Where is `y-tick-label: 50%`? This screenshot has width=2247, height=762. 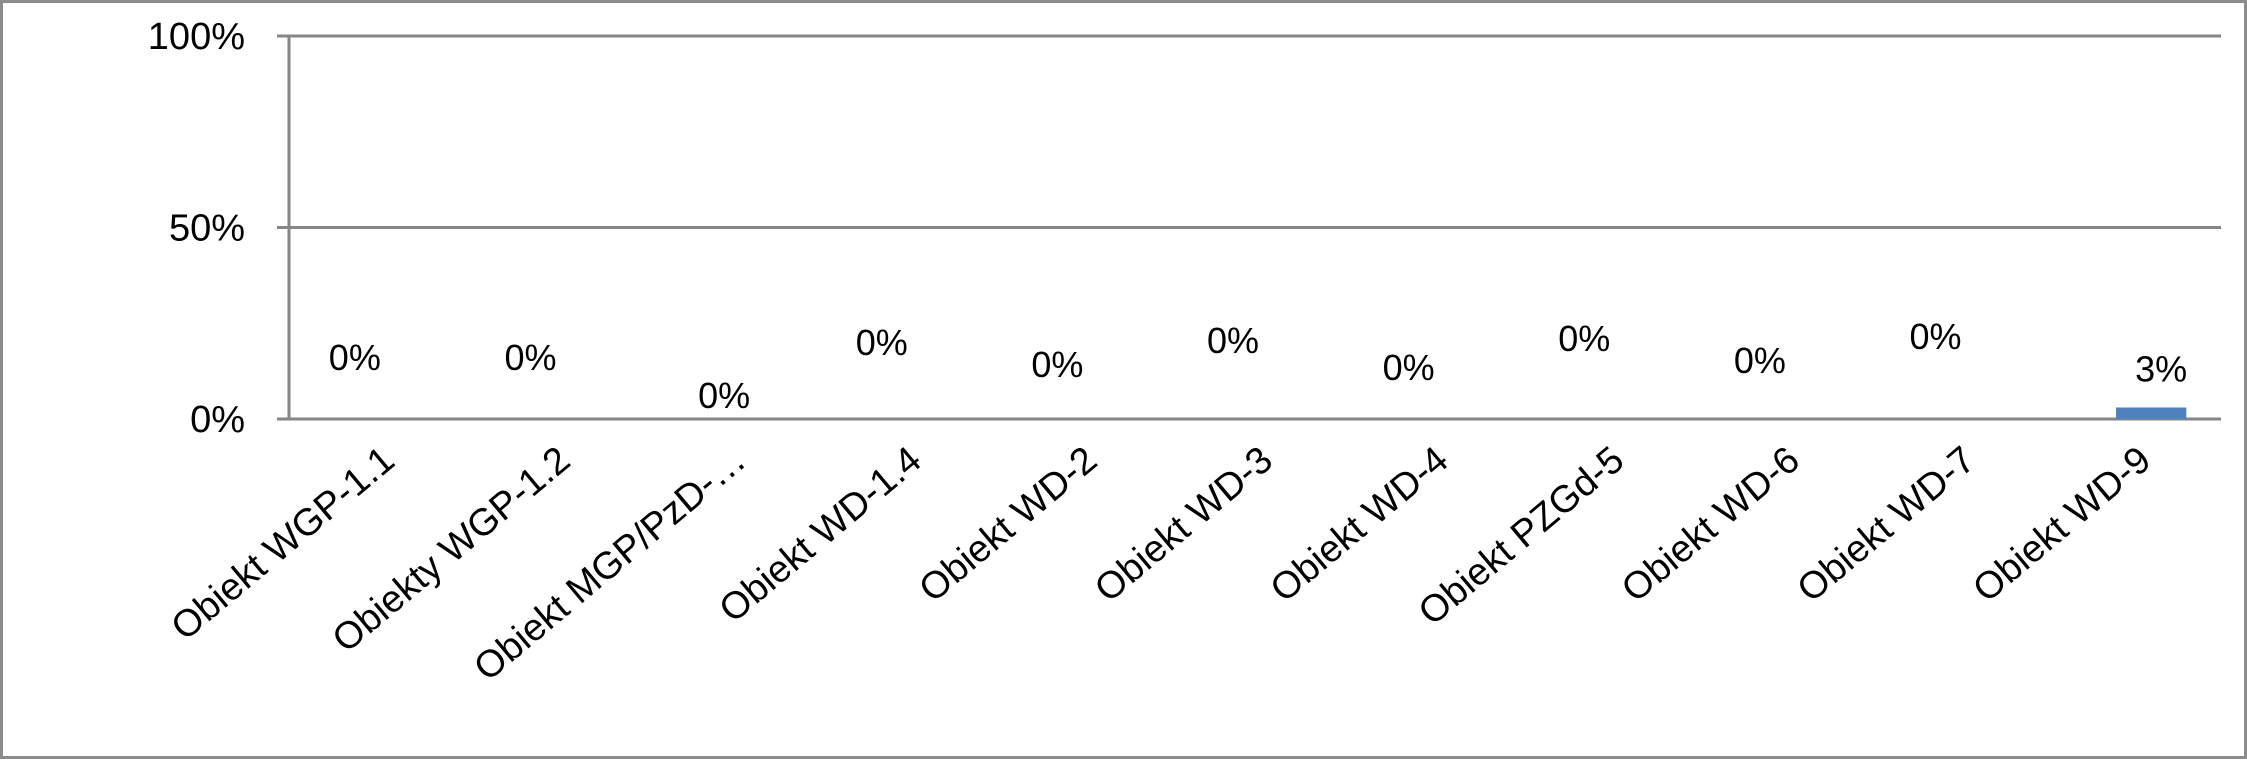 y-tick-label: 50% is located at coordinates (207, 229).